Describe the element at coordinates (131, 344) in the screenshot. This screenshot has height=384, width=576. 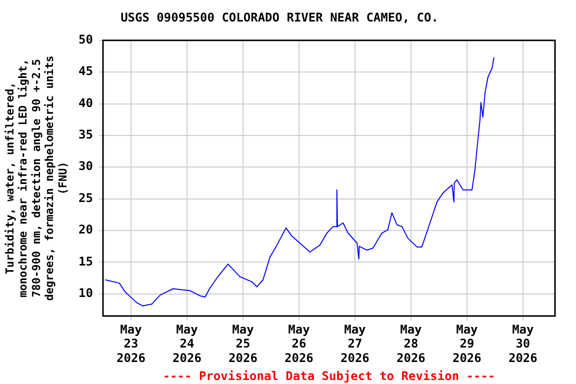
I see `x-tick-label: May 23 2026` at that location.